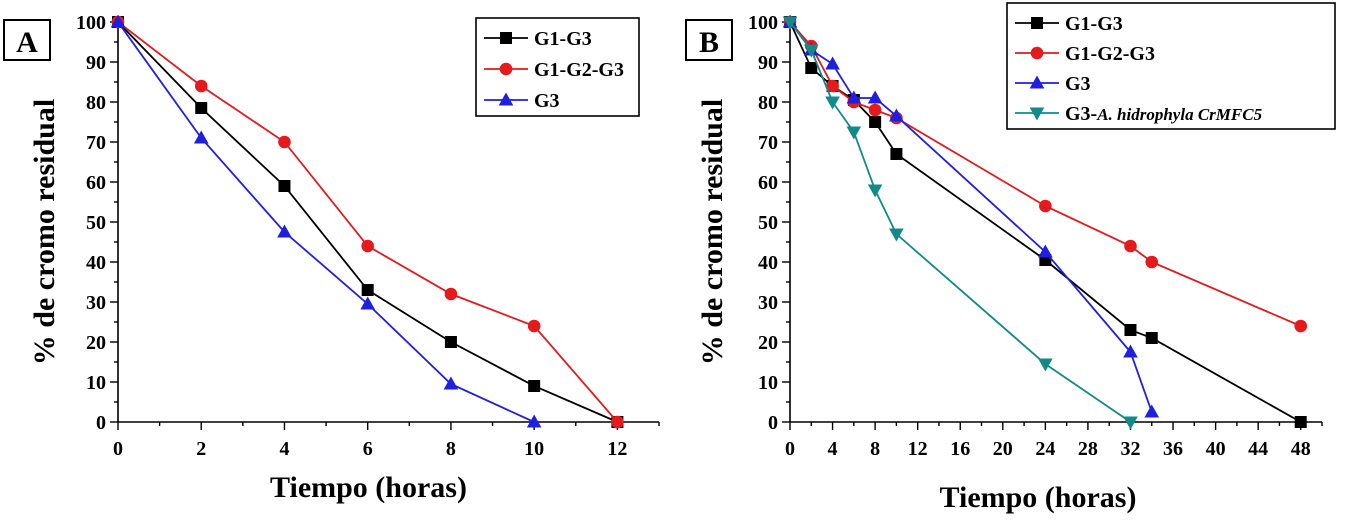 The image size is (1350, 526). Describe the element at coordinates (1301, 449) in the screenshot. I see `x-tick-label: 48` at that location.